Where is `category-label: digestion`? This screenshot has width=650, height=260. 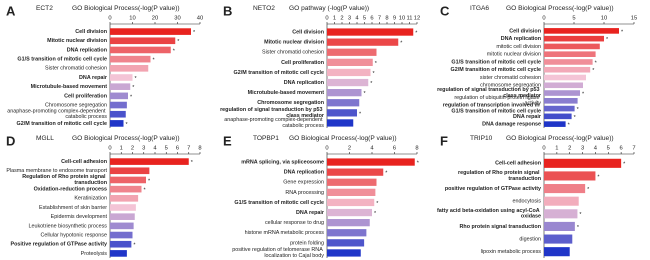
category-label: digestion is located at coordinates (530, 239).